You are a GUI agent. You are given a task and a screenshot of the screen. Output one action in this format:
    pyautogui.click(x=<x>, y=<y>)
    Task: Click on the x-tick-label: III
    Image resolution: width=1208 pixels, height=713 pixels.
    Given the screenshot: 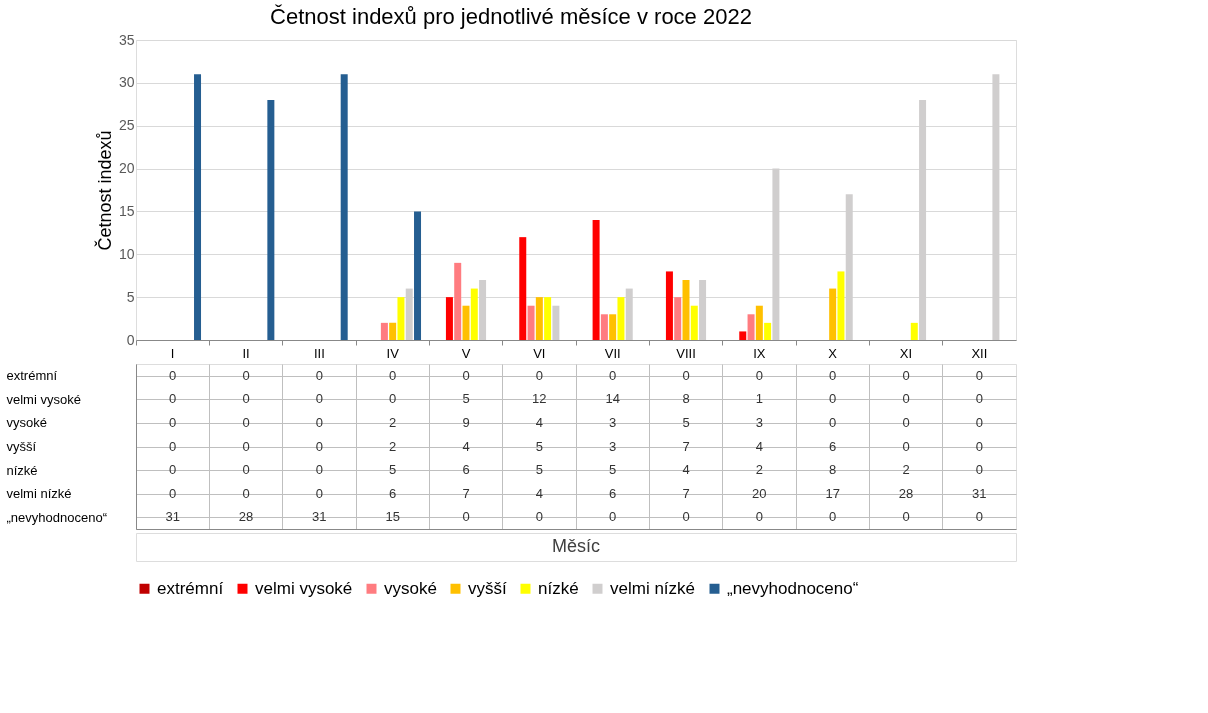 What is the action you would take?
    pyautogui.click(x=319, y=353)
    